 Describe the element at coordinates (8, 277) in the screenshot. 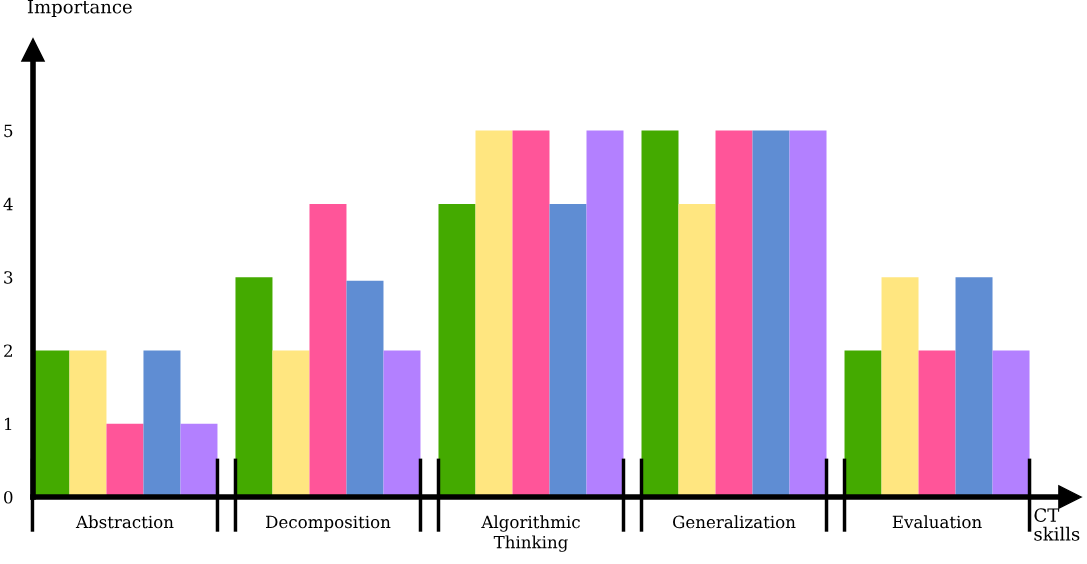

I see `y-tick-label: 3` at that location.